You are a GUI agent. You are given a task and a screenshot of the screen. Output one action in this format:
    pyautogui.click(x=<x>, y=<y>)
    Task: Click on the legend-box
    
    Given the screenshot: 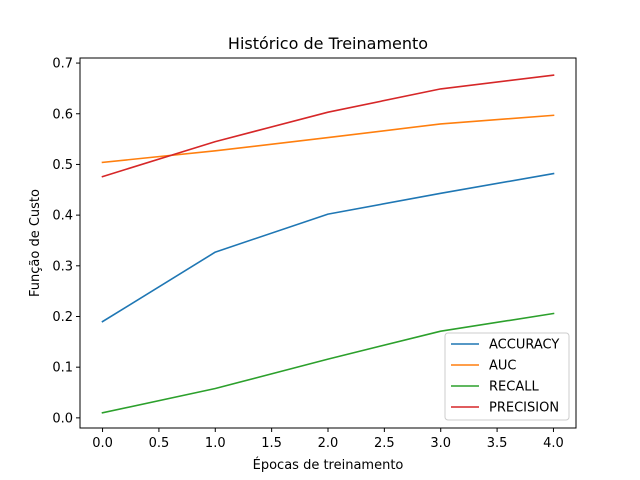 What is the action you would take?
    pyautogui.click(x=507, y=376)
    